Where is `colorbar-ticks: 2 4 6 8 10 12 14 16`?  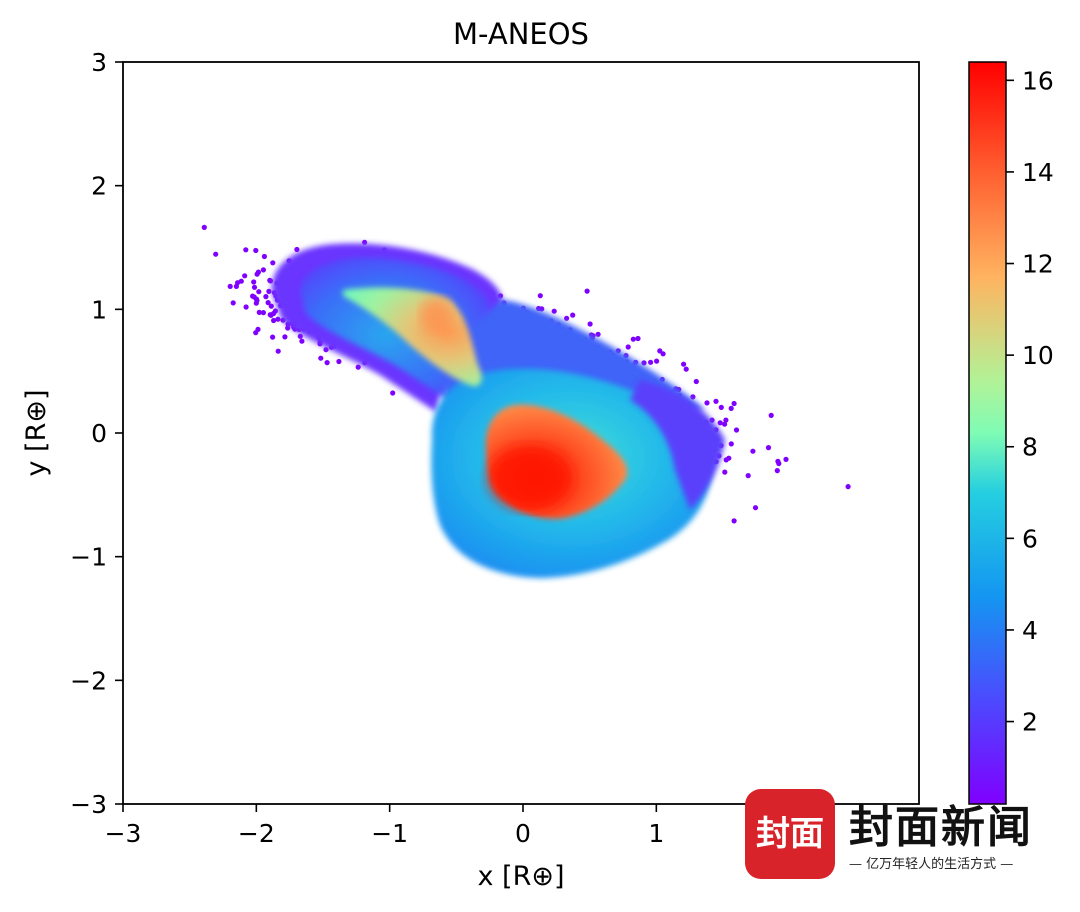 colorbar-ticks: 2 4 6 8 10 12 14 16 is located at coordinates (1030, 401).